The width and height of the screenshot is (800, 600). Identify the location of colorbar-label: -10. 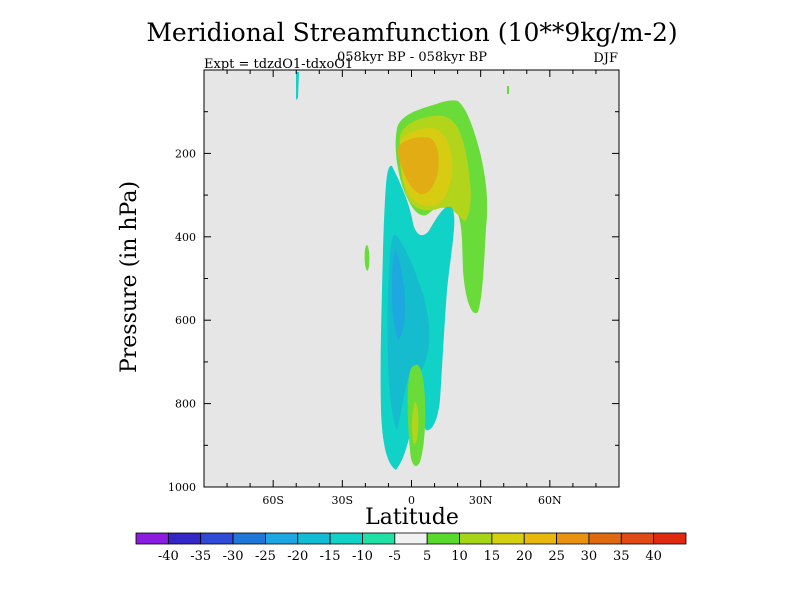
(362, 556).